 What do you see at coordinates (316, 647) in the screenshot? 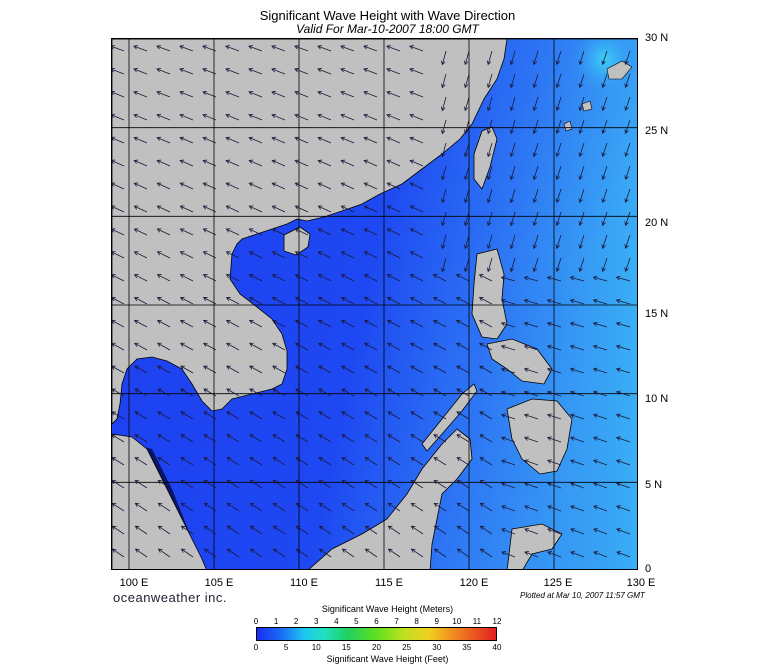
I see `feet-tick-label: 10` at bounding box center [316, 647].